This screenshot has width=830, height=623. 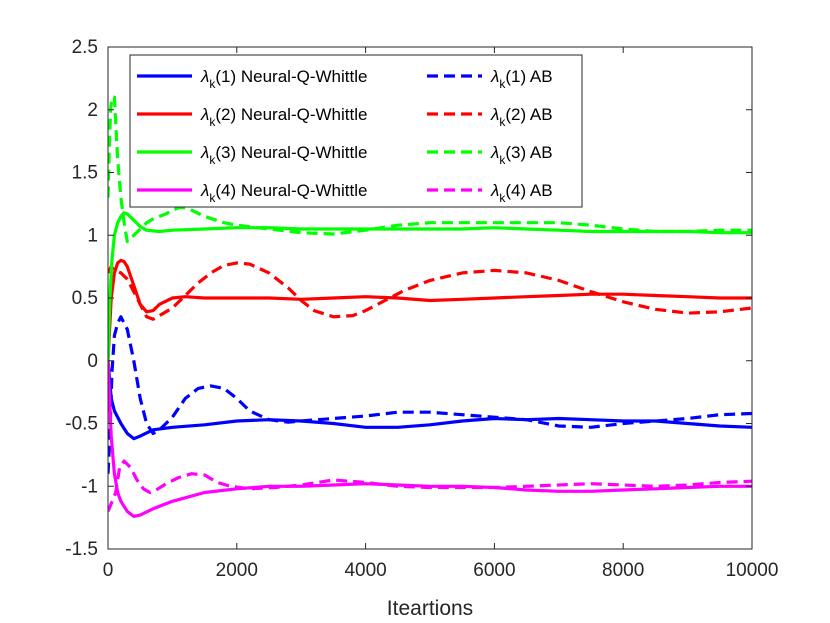 I want to click on legend-label: λk(4) Neural-Q-Whittle, so click(x=283, y=193).